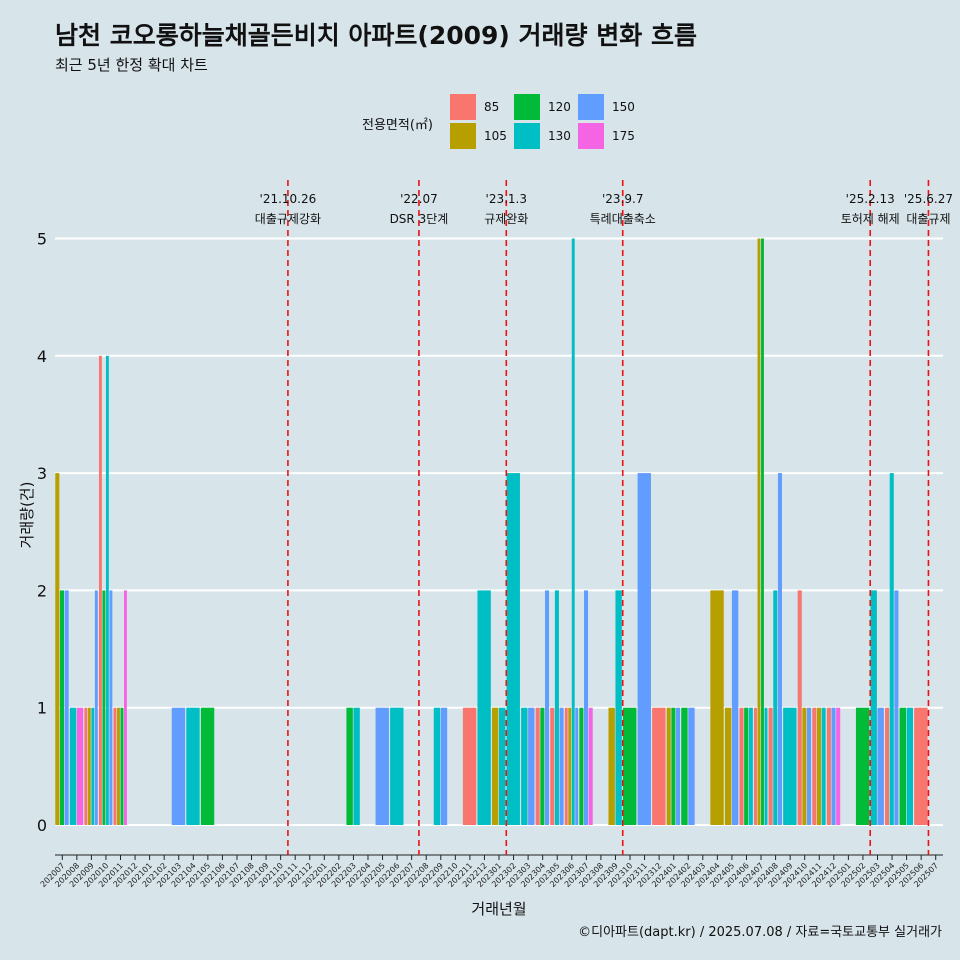 The width and height of the screenshot is (960, 960). I want to click on legend-label: 120, so click(559, 107).